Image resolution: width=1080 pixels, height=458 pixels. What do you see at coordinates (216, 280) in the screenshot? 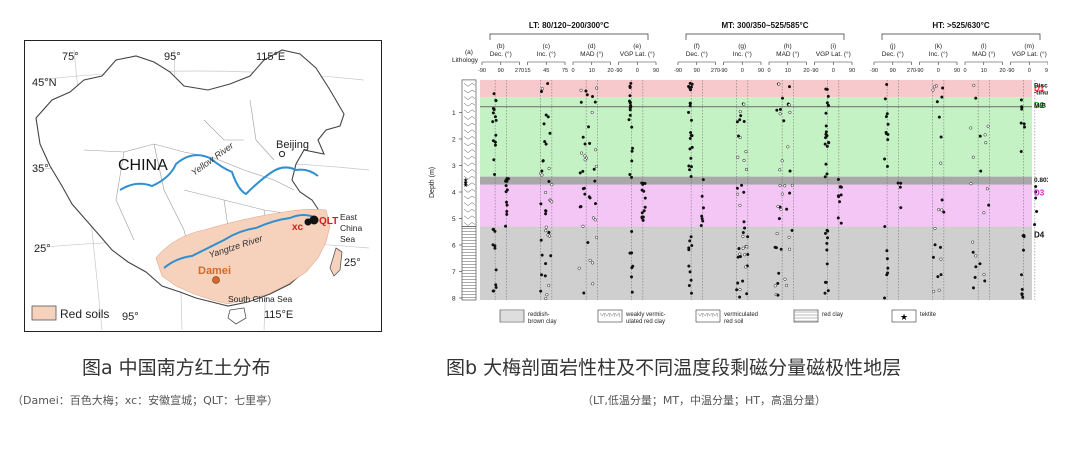
I see `damei-site-marker` at bounding box center [216, 280].